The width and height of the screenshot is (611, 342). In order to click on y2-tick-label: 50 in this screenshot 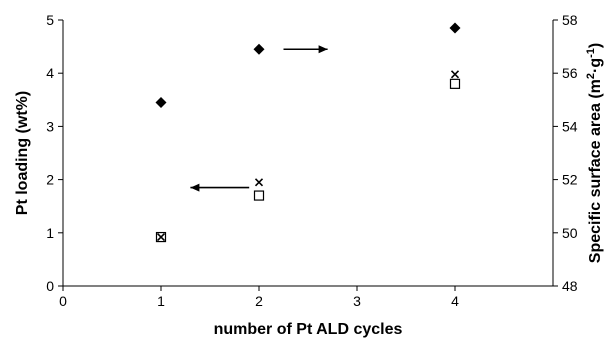, I will do `click(570, 233)`.